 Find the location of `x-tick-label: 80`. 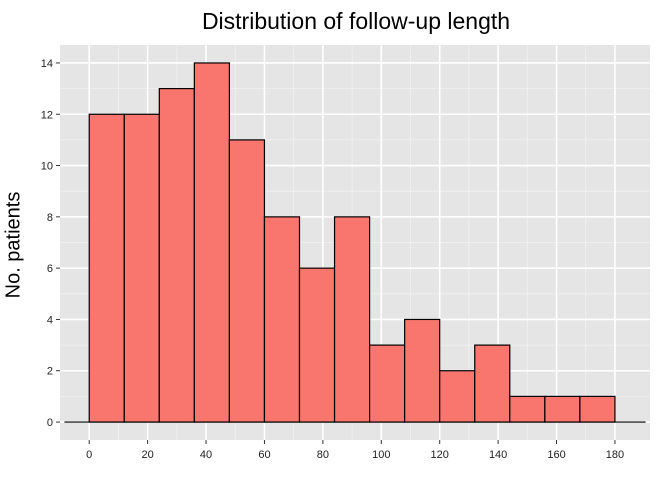

x-tick-label: 80 is located at coordinates (323, 455).